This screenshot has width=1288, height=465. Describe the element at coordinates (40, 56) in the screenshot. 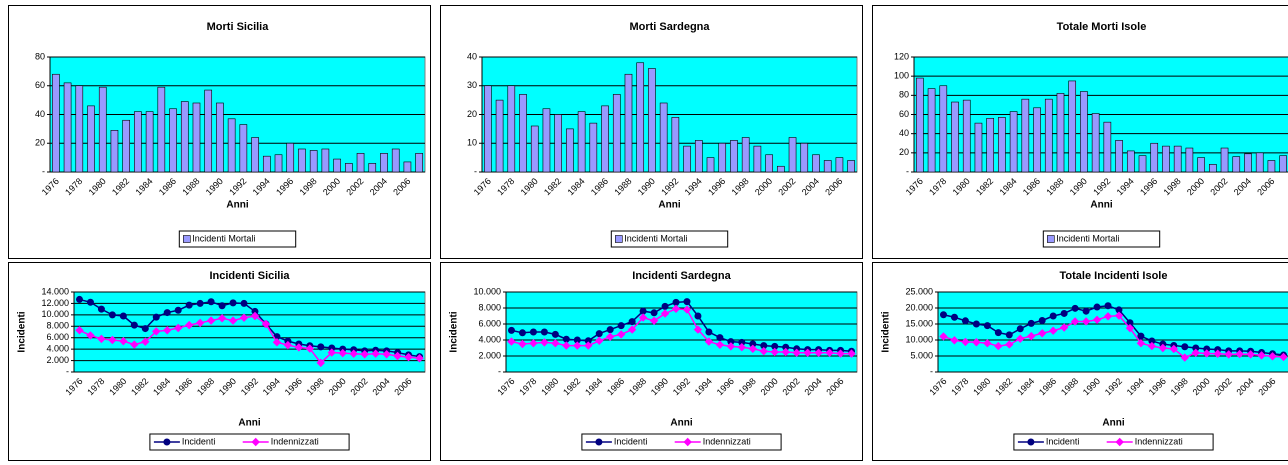

I see `y-tick-label: 80` at that location.